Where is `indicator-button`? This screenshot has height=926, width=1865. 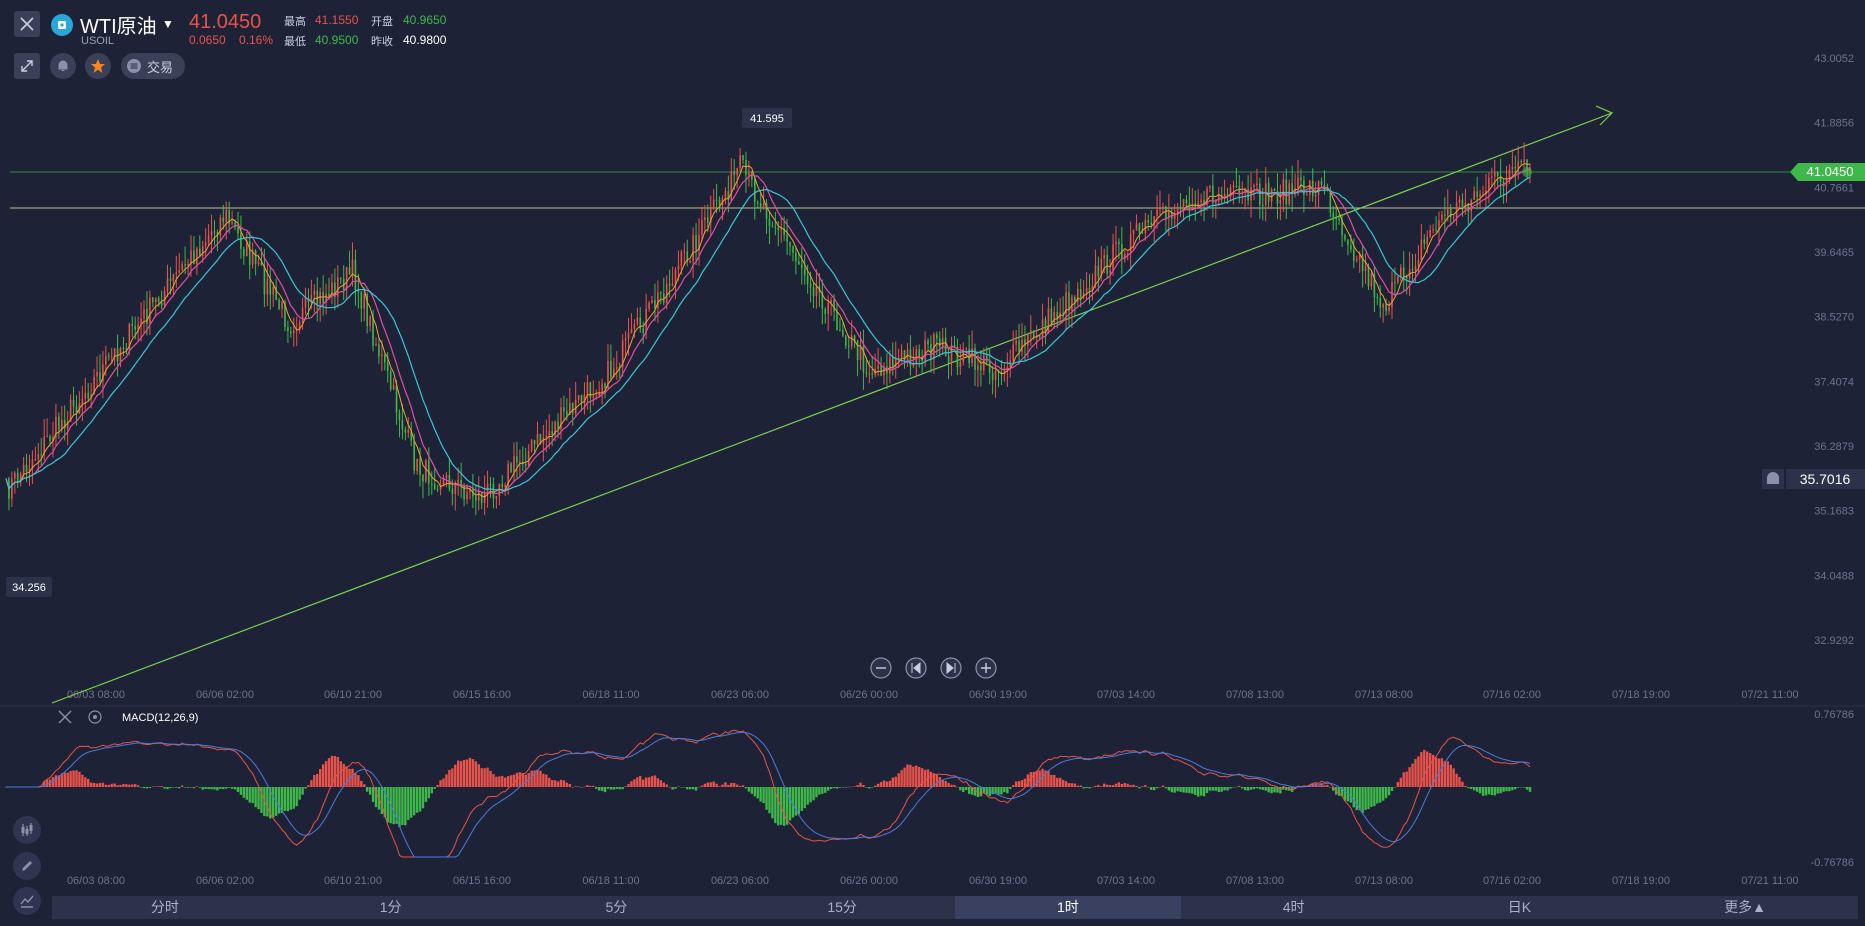
indicator-button is located at coordinates (27, 901).